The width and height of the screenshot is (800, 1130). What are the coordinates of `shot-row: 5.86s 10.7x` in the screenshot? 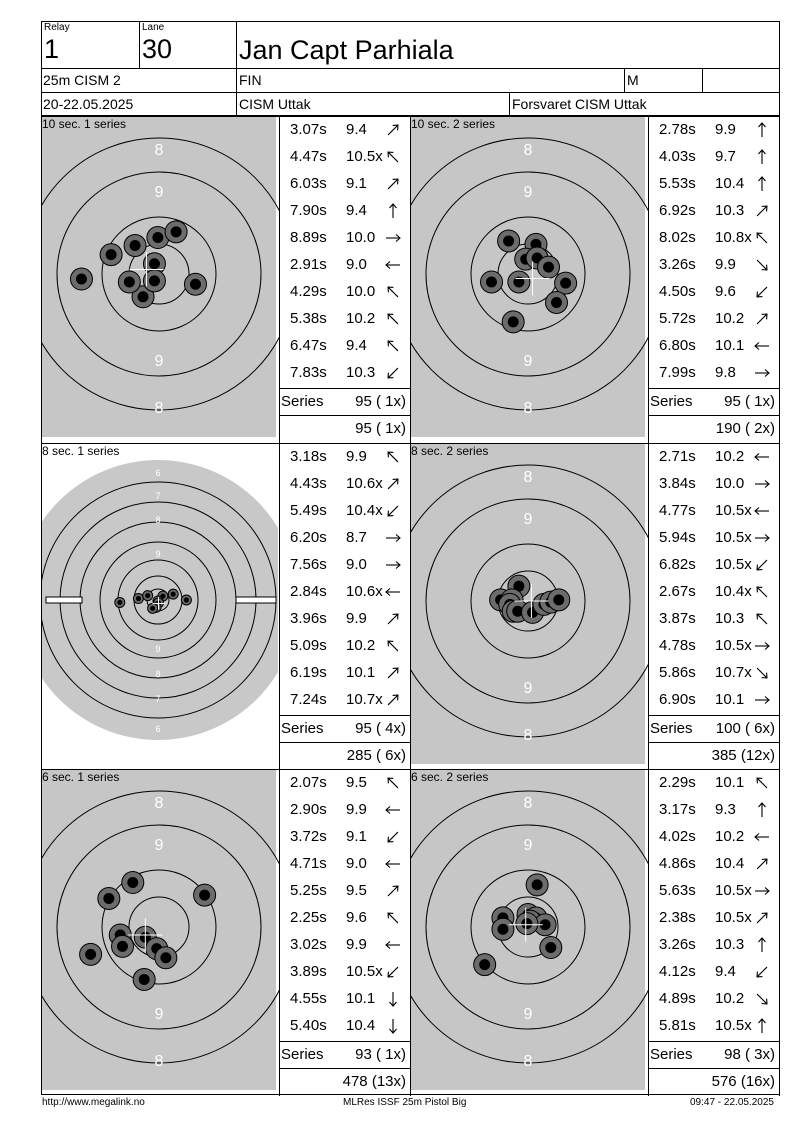 It's located at (713, 672).